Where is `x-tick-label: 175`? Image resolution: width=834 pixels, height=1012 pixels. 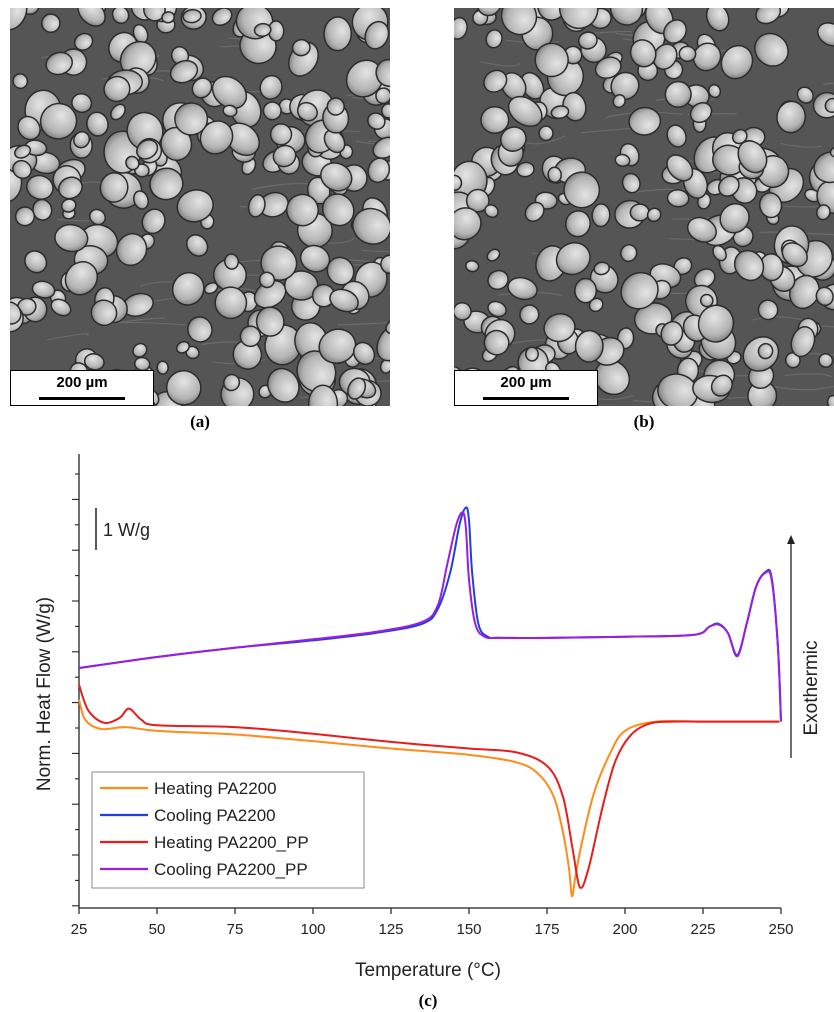
x-tick-label: 175 is located at coordinates (546, 929).